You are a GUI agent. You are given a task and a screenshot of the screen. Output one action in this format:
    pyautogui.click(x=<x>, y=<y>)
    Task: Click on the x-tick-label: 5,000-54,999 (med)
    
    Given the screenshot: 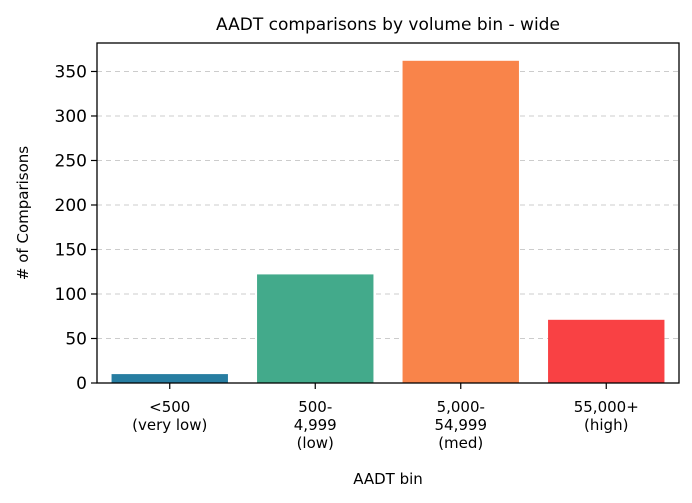 What is the action you would take?
    pyautogui.click(x=461, y=425)
    